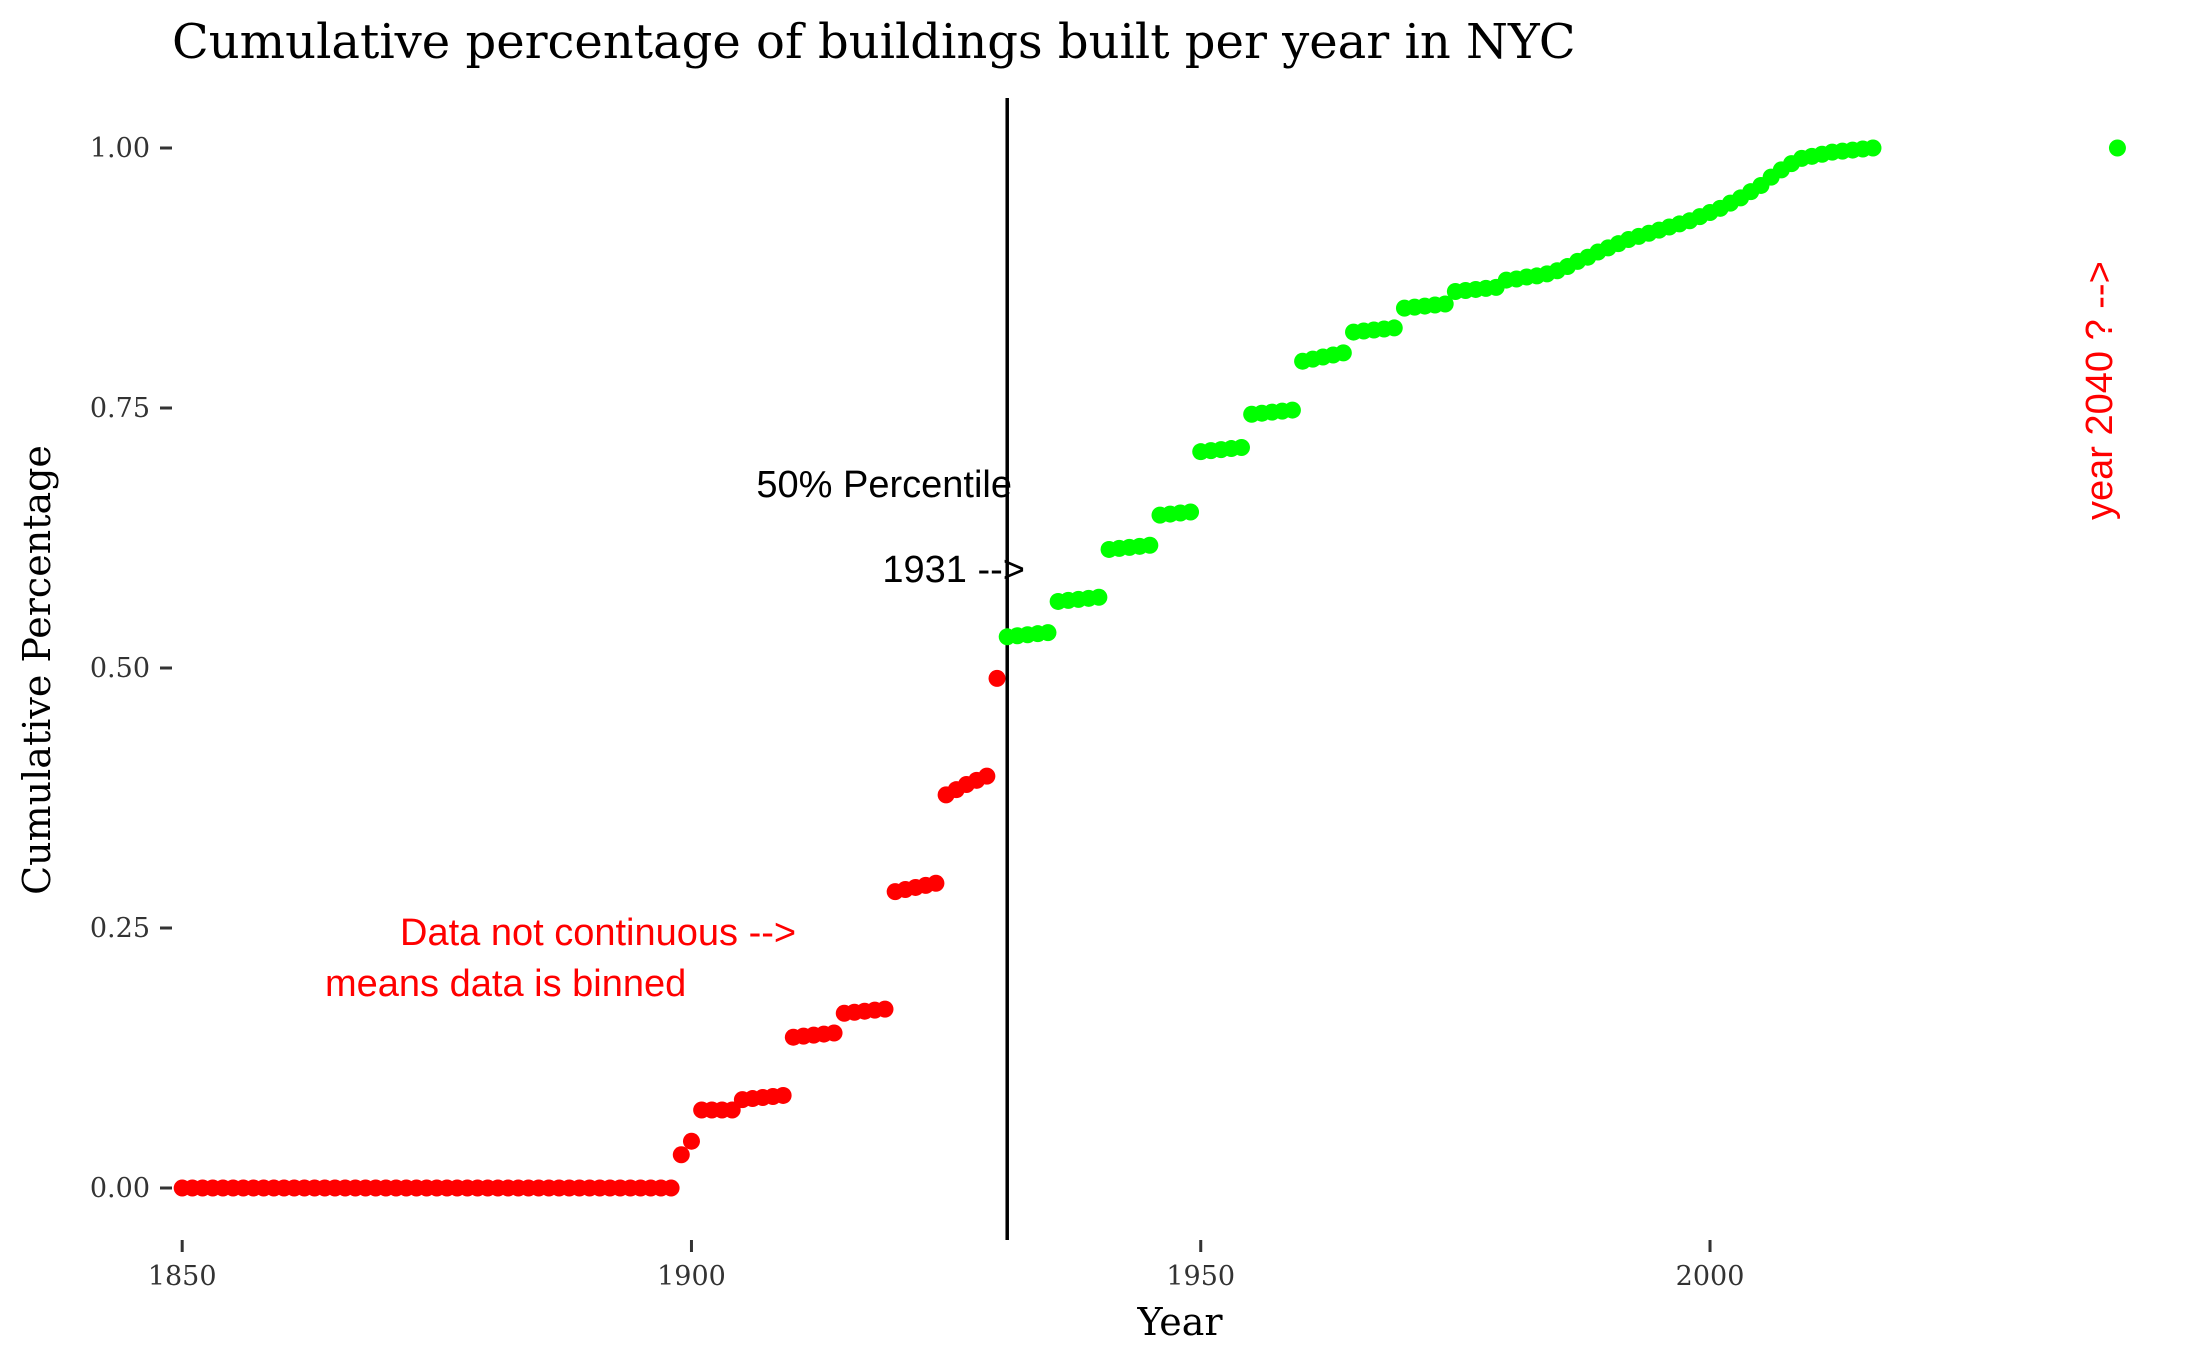 This screenshot has width=2187, height=1351. What do you see at coordinates (505, 984) in the screenshot?
I see `binned-note-line2: means data is binned` at bounding box center [505, 984].